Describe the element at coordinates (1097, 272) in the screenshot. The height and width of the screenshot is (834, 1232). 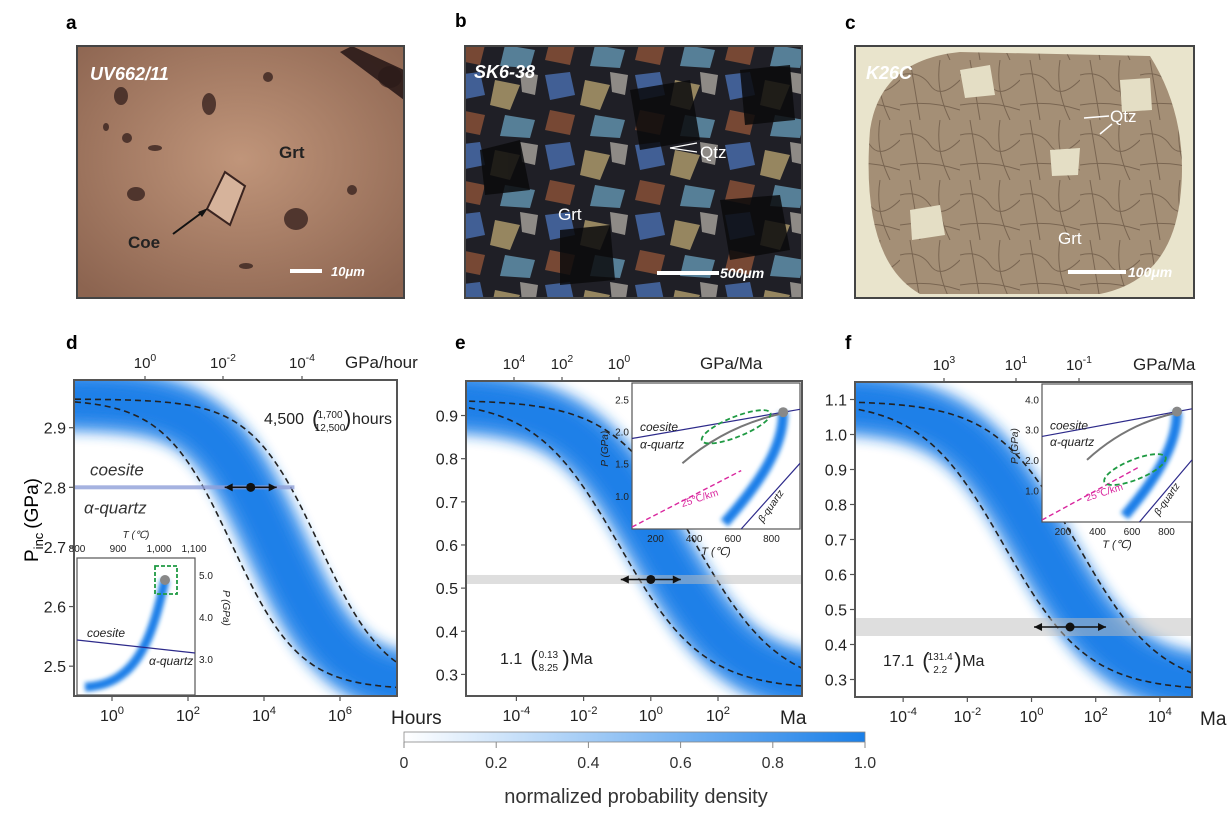
I see `scale-bar-c` at that location.